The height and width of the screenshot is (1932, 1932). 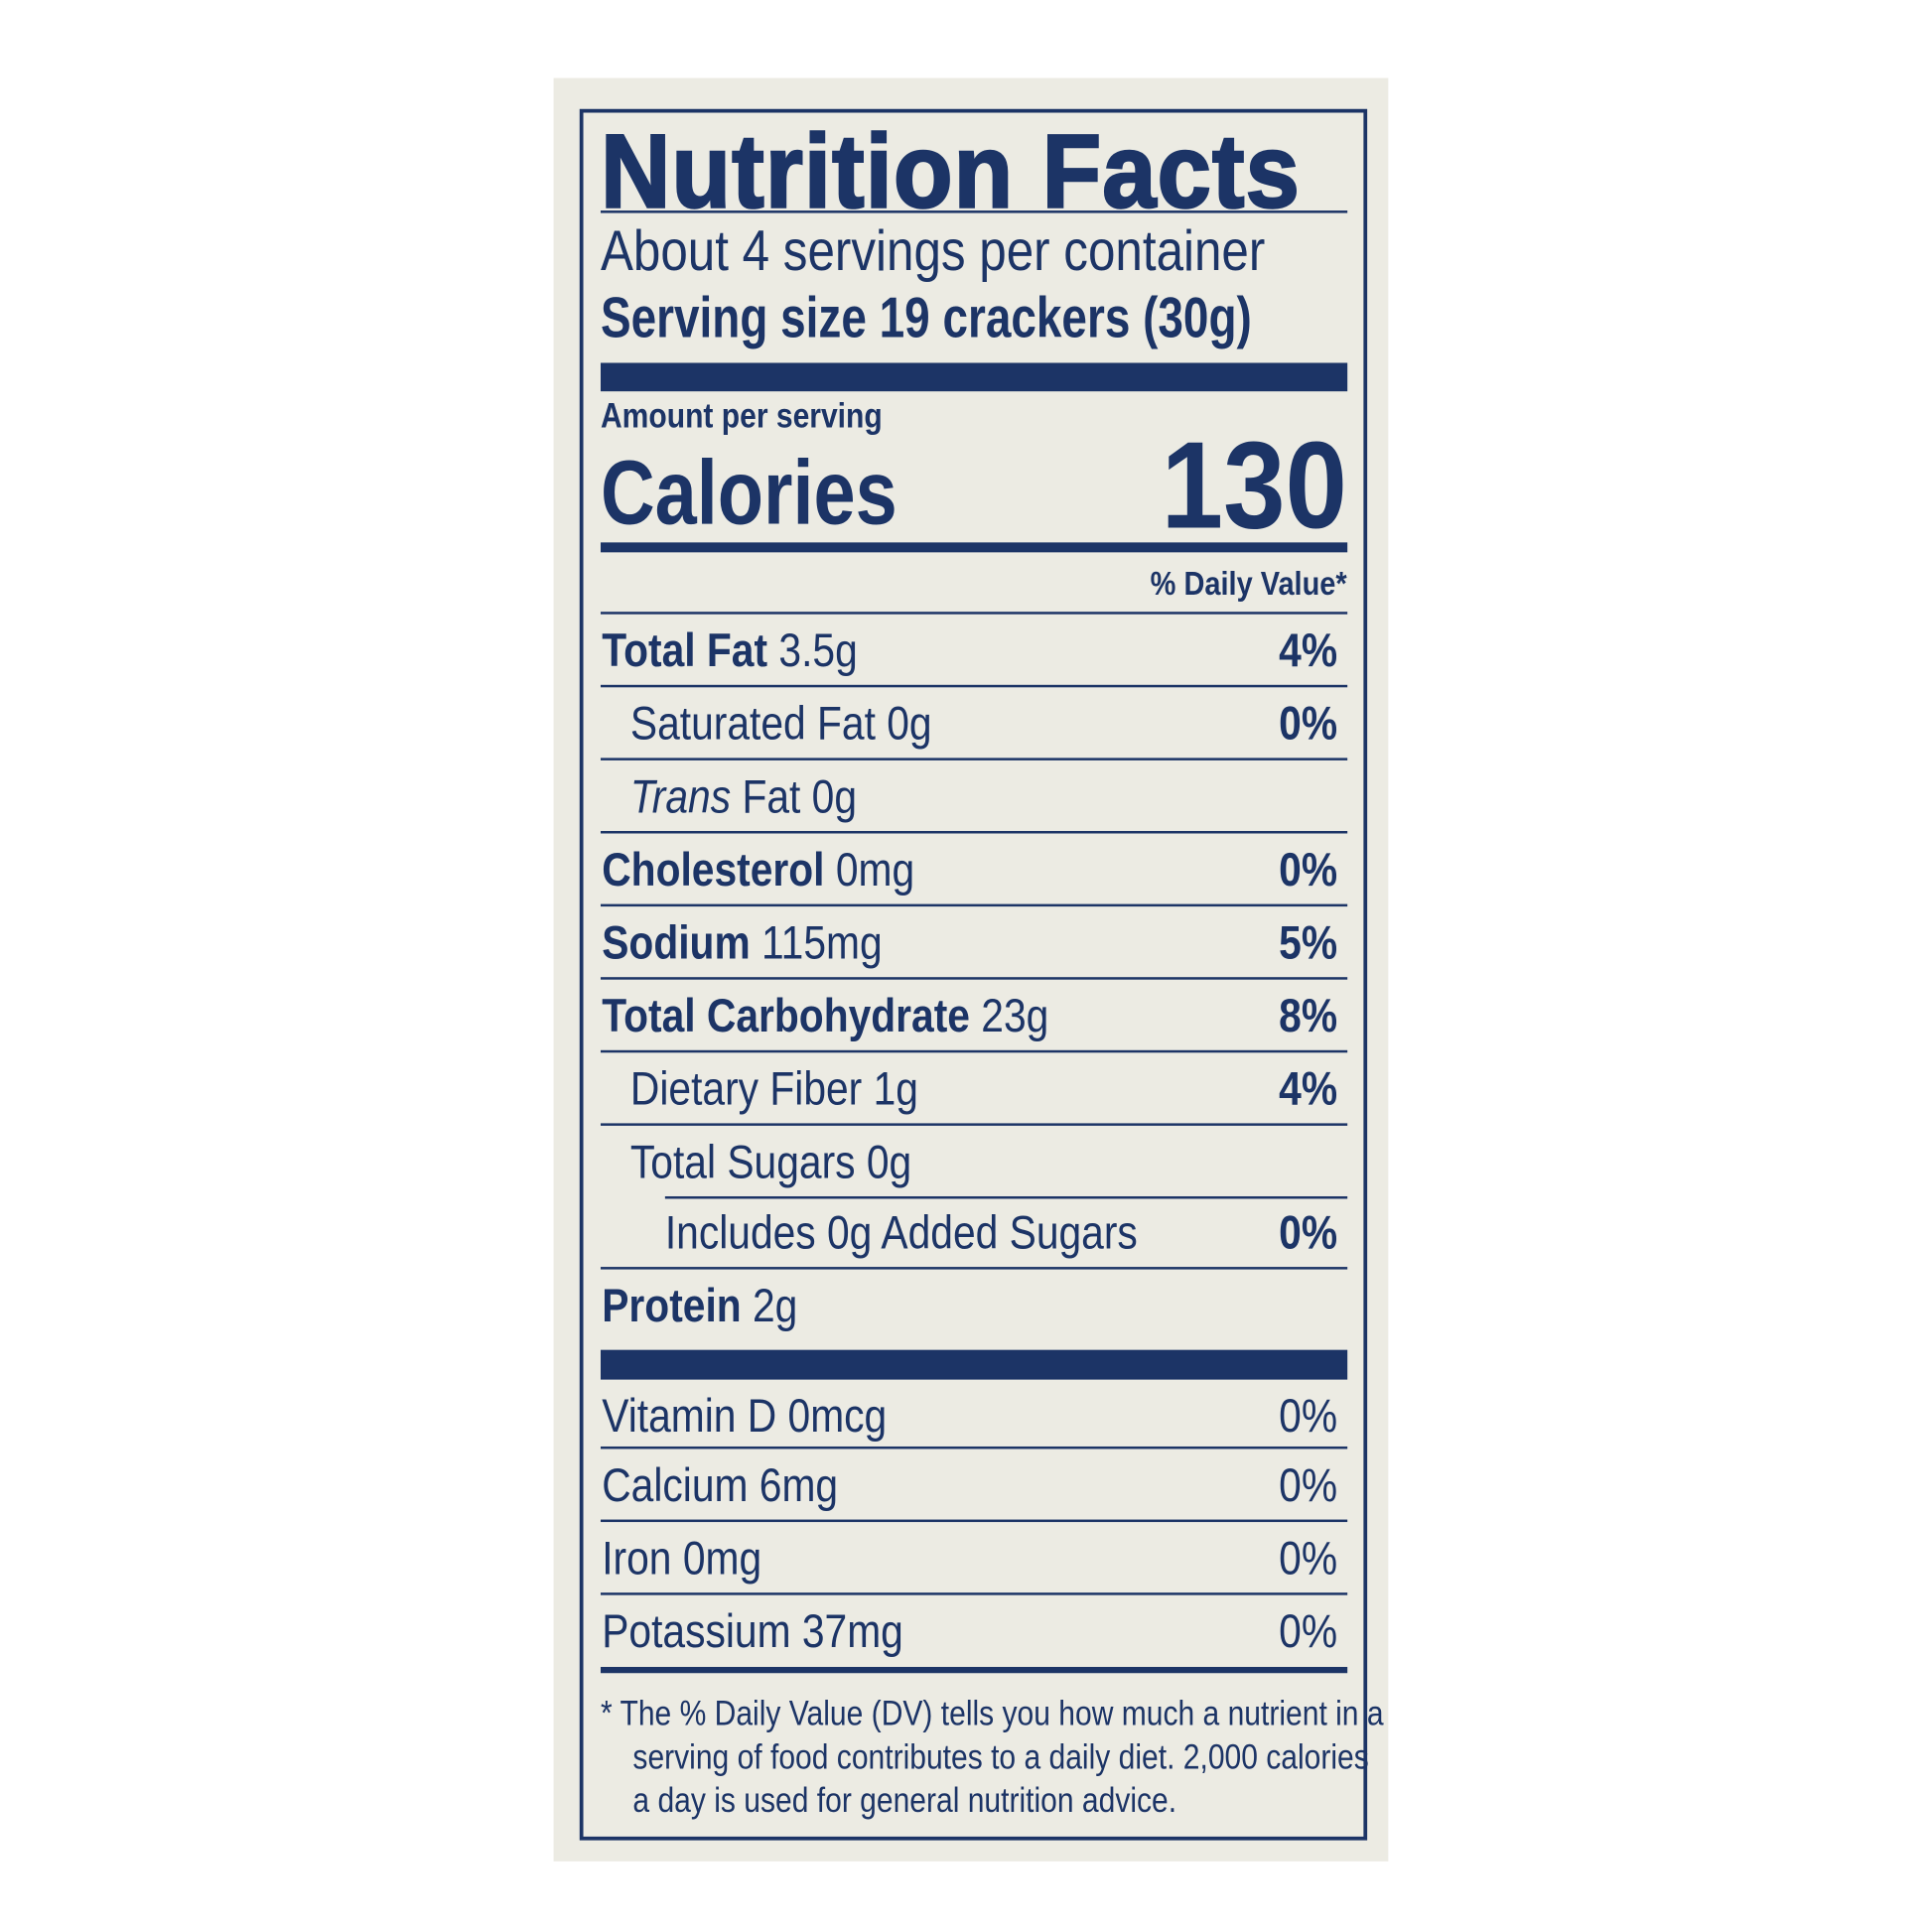 I want to click on vitamin-text: Potassium 37mg, so click(x=752, y=1632).